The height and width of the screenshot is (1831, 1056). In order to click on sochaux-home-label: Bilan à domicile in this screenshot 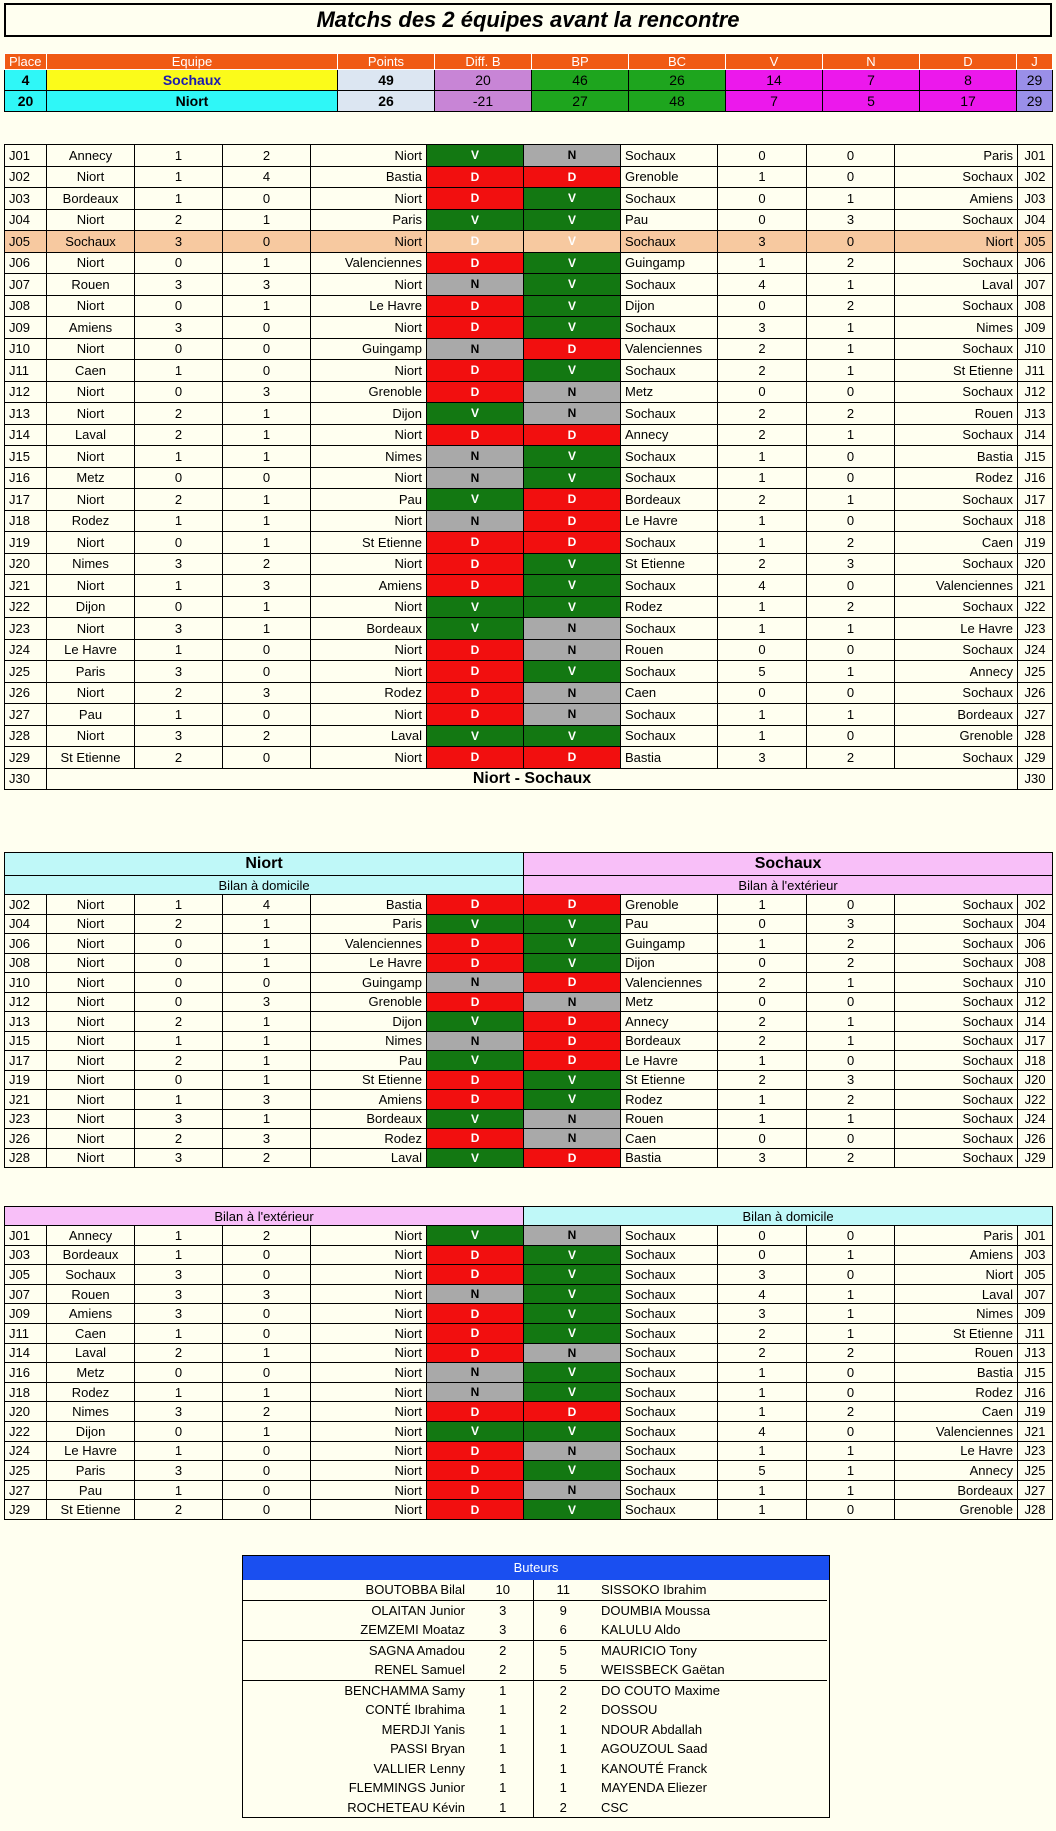, I will do `click(788, 1216)`.